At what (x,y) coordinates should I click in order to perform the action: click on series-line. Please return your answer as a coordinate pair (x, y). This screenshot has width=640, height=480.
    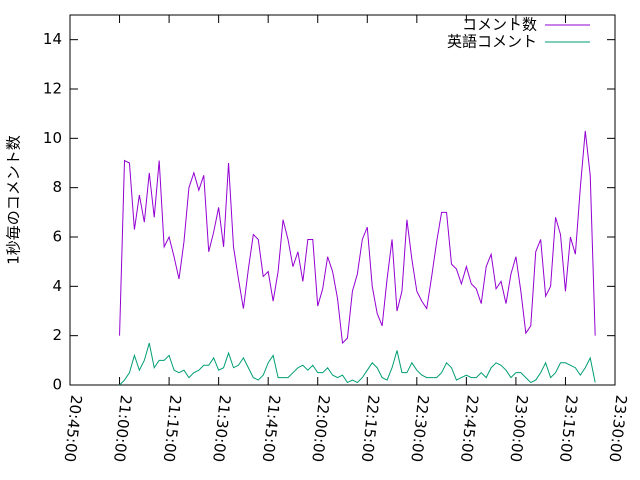
    Looking at the image, I should click on (357, 364).